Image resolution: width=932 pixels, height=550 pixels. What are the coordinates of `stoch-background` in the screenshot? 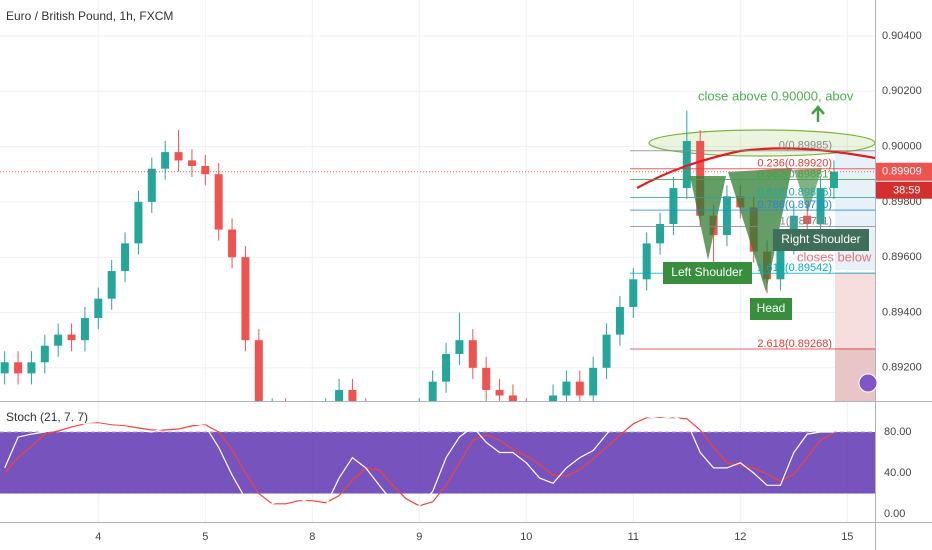 It's located at (437, 463).